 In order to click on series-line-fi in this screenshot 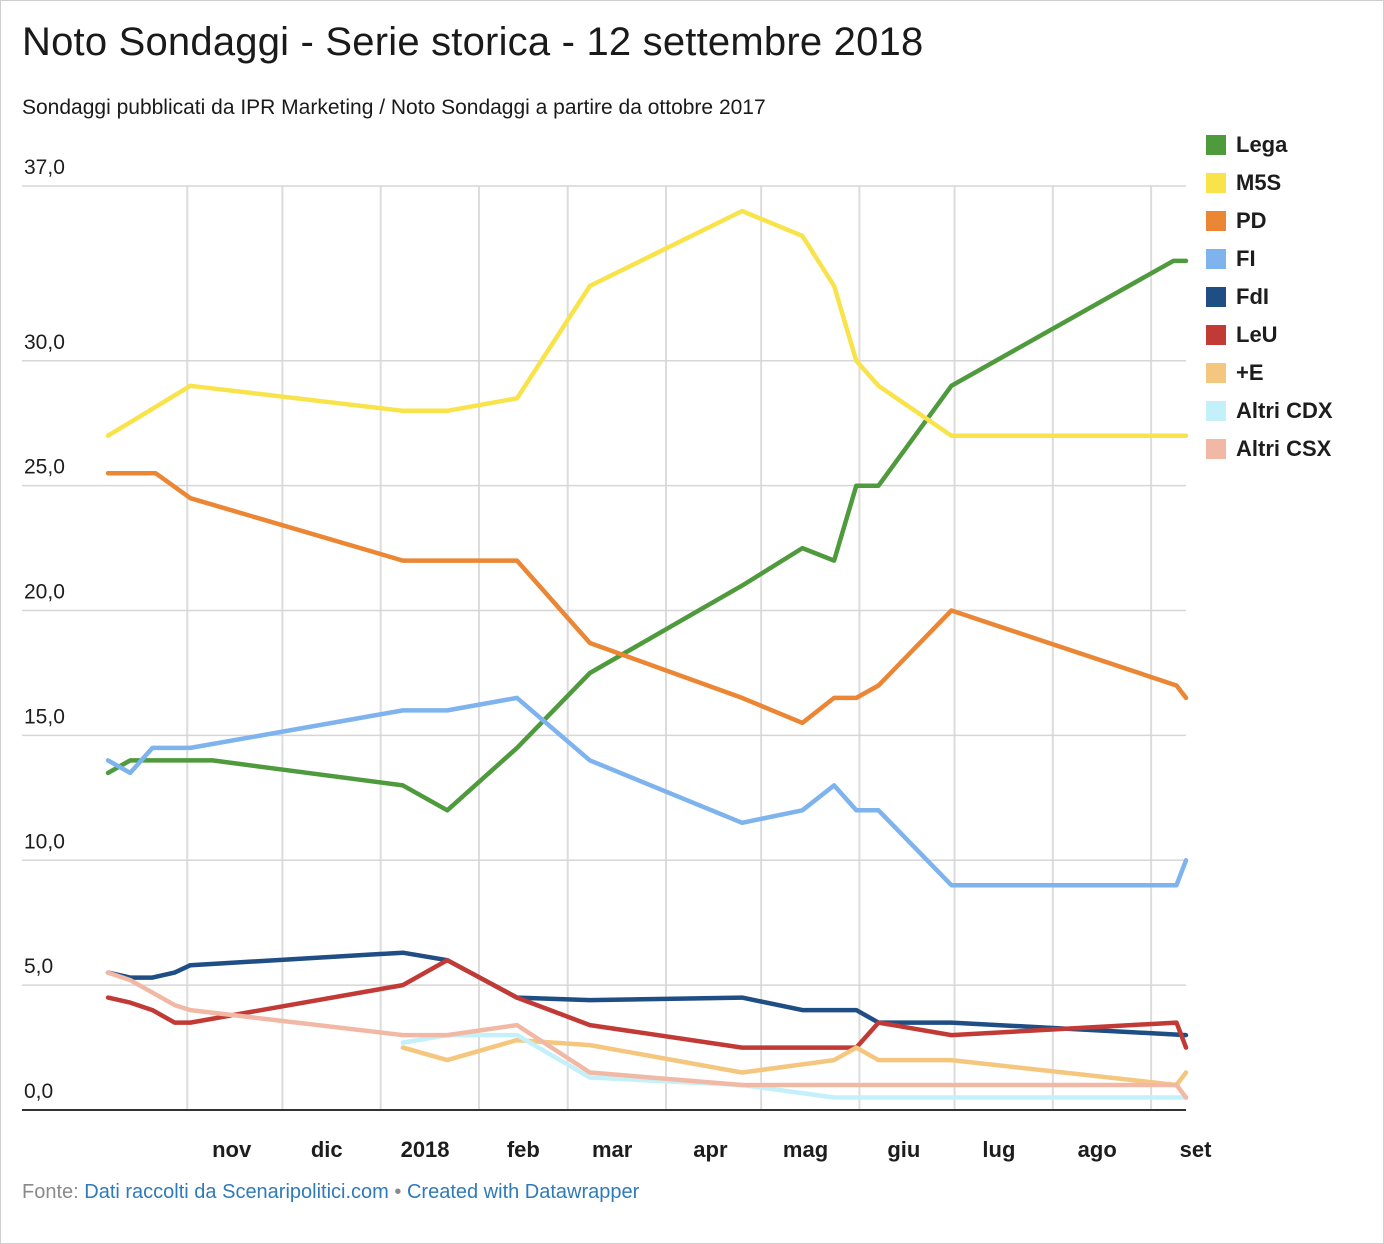, I will do `click(647, 791)`.